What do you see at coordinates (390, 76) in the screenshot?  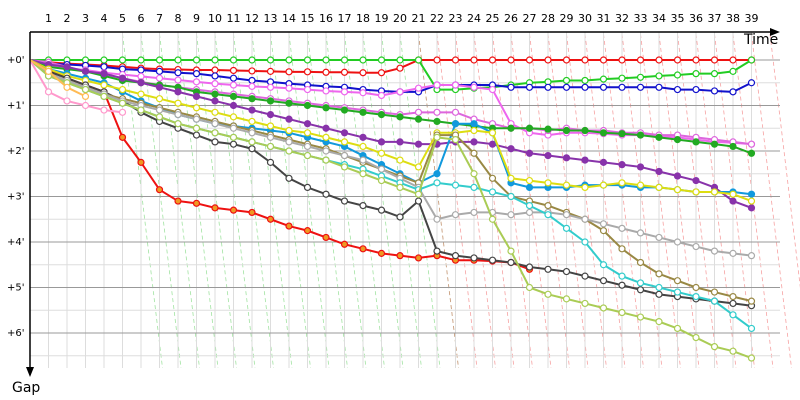 I see `series-line` at bounding box center [390, 76].